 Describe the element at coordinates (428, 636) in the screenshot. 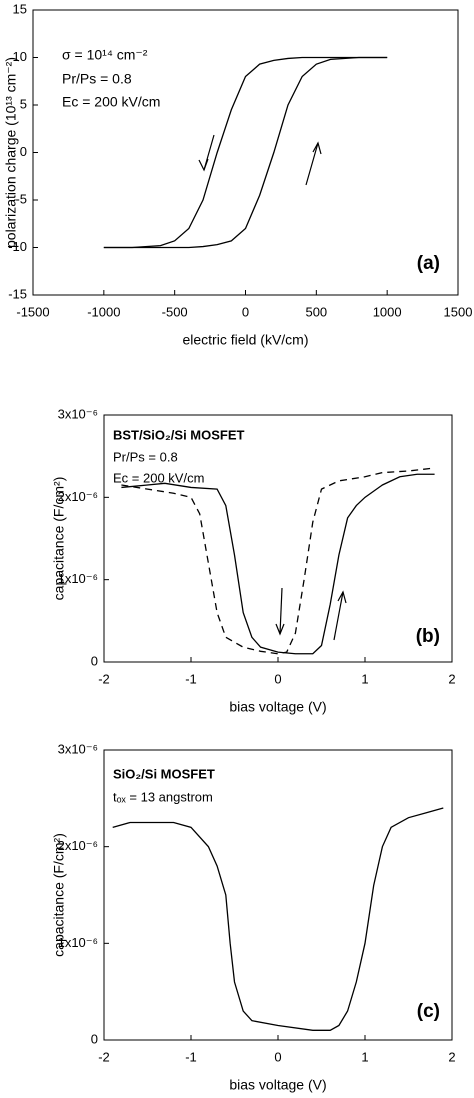

I see `annotation: (b)` at that location.